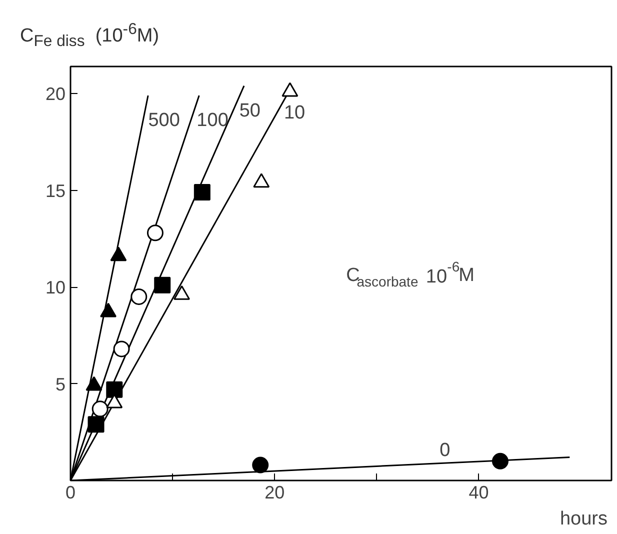  I want to click on x-tick-label: 40, so click(478, 492).